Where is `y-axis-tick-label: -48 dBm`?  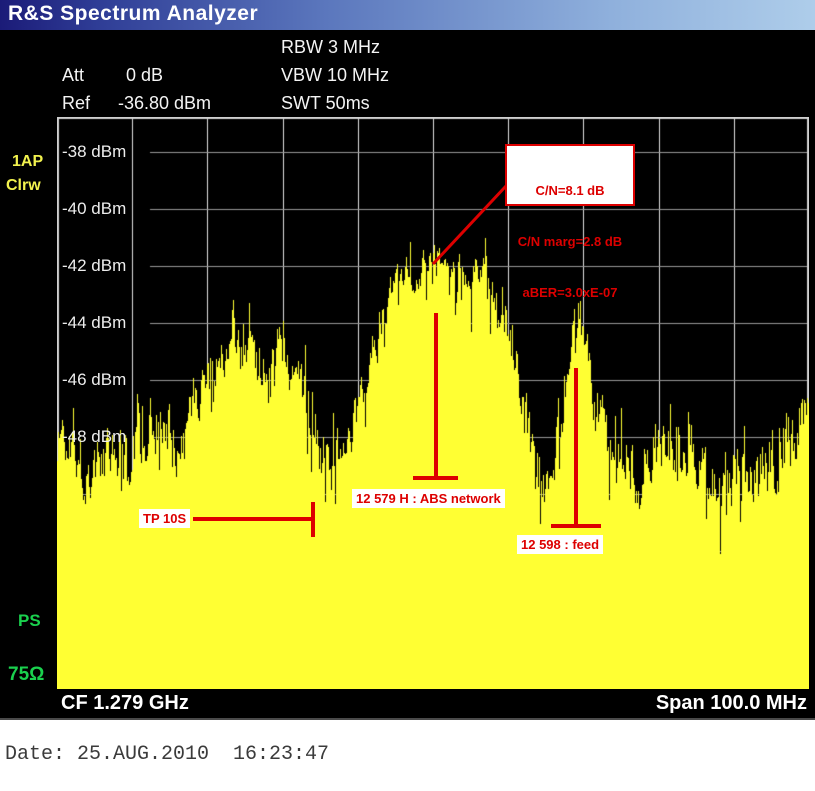 y-axis-tick-label: -48 dBm is located at coordinates (94, 436).